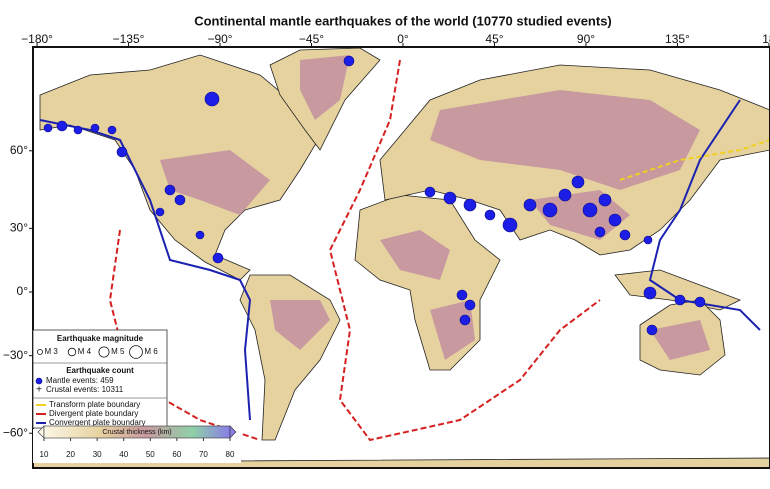 This screenshot has width=770, height=489. Describe the element at coordinates (39, 381) in the screenshot. I see `legend-mantle-marker` at that location.